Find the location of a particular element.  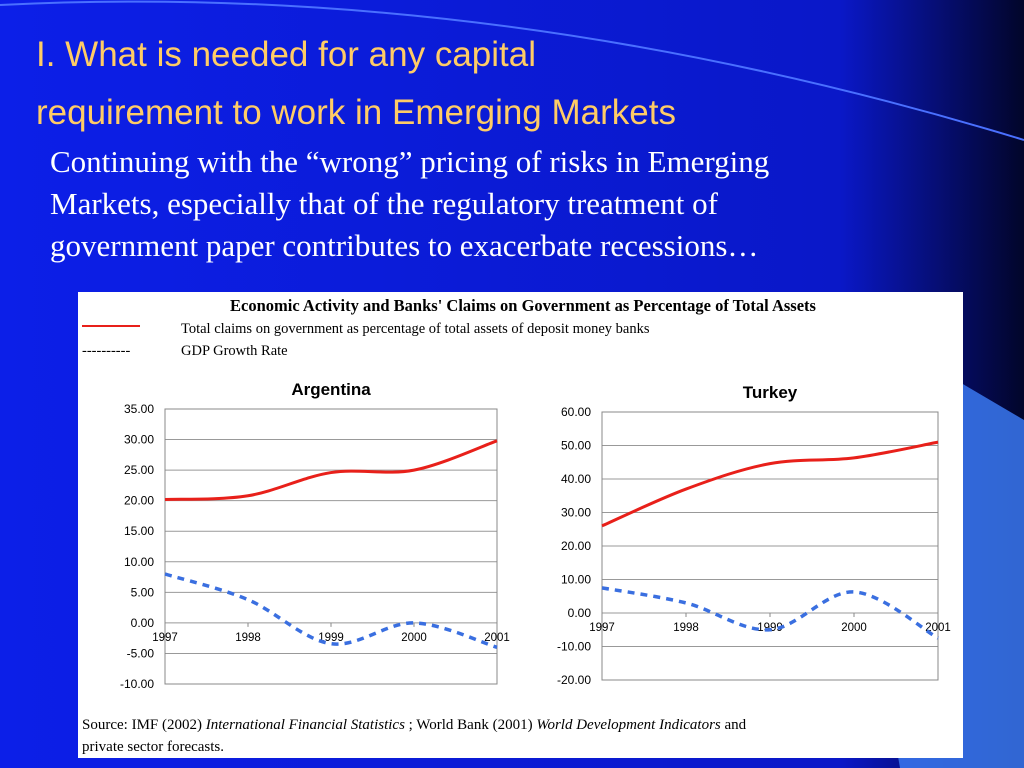

y-tick-label: 25.00 is located at coordinates (139, 470).